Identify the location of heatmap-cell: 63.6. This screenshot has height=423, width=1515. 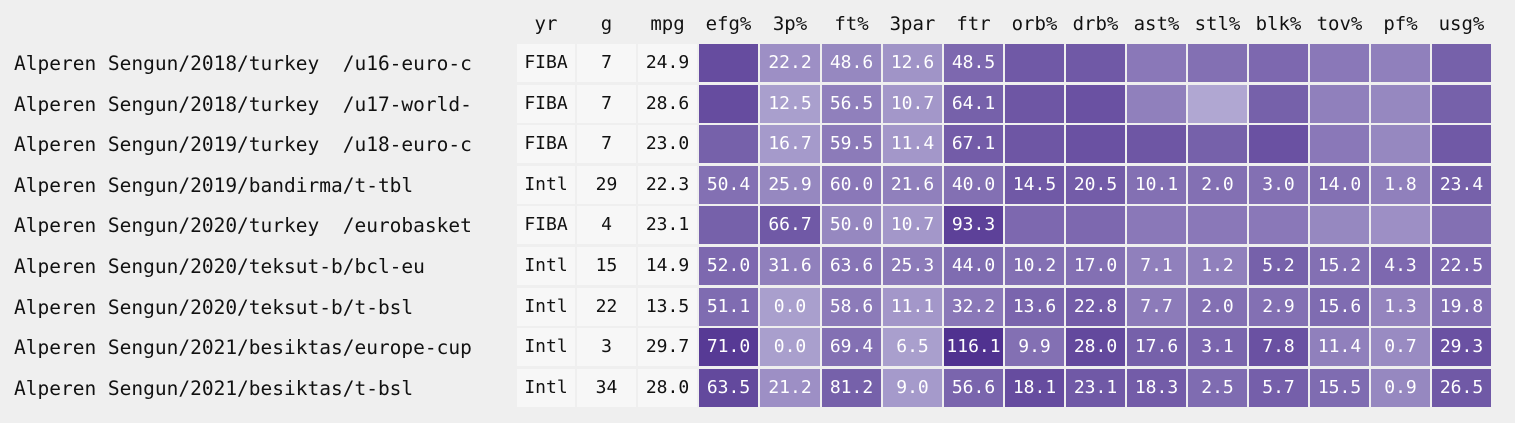
(851, 266).